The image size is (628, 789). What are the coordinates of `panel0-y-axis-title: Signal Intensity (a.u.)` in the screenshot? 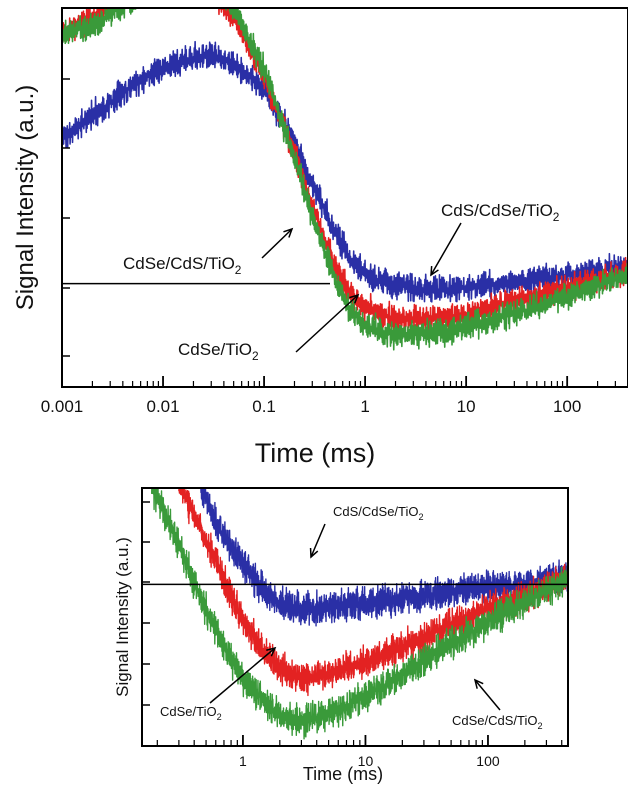 It's located at (25, 197).